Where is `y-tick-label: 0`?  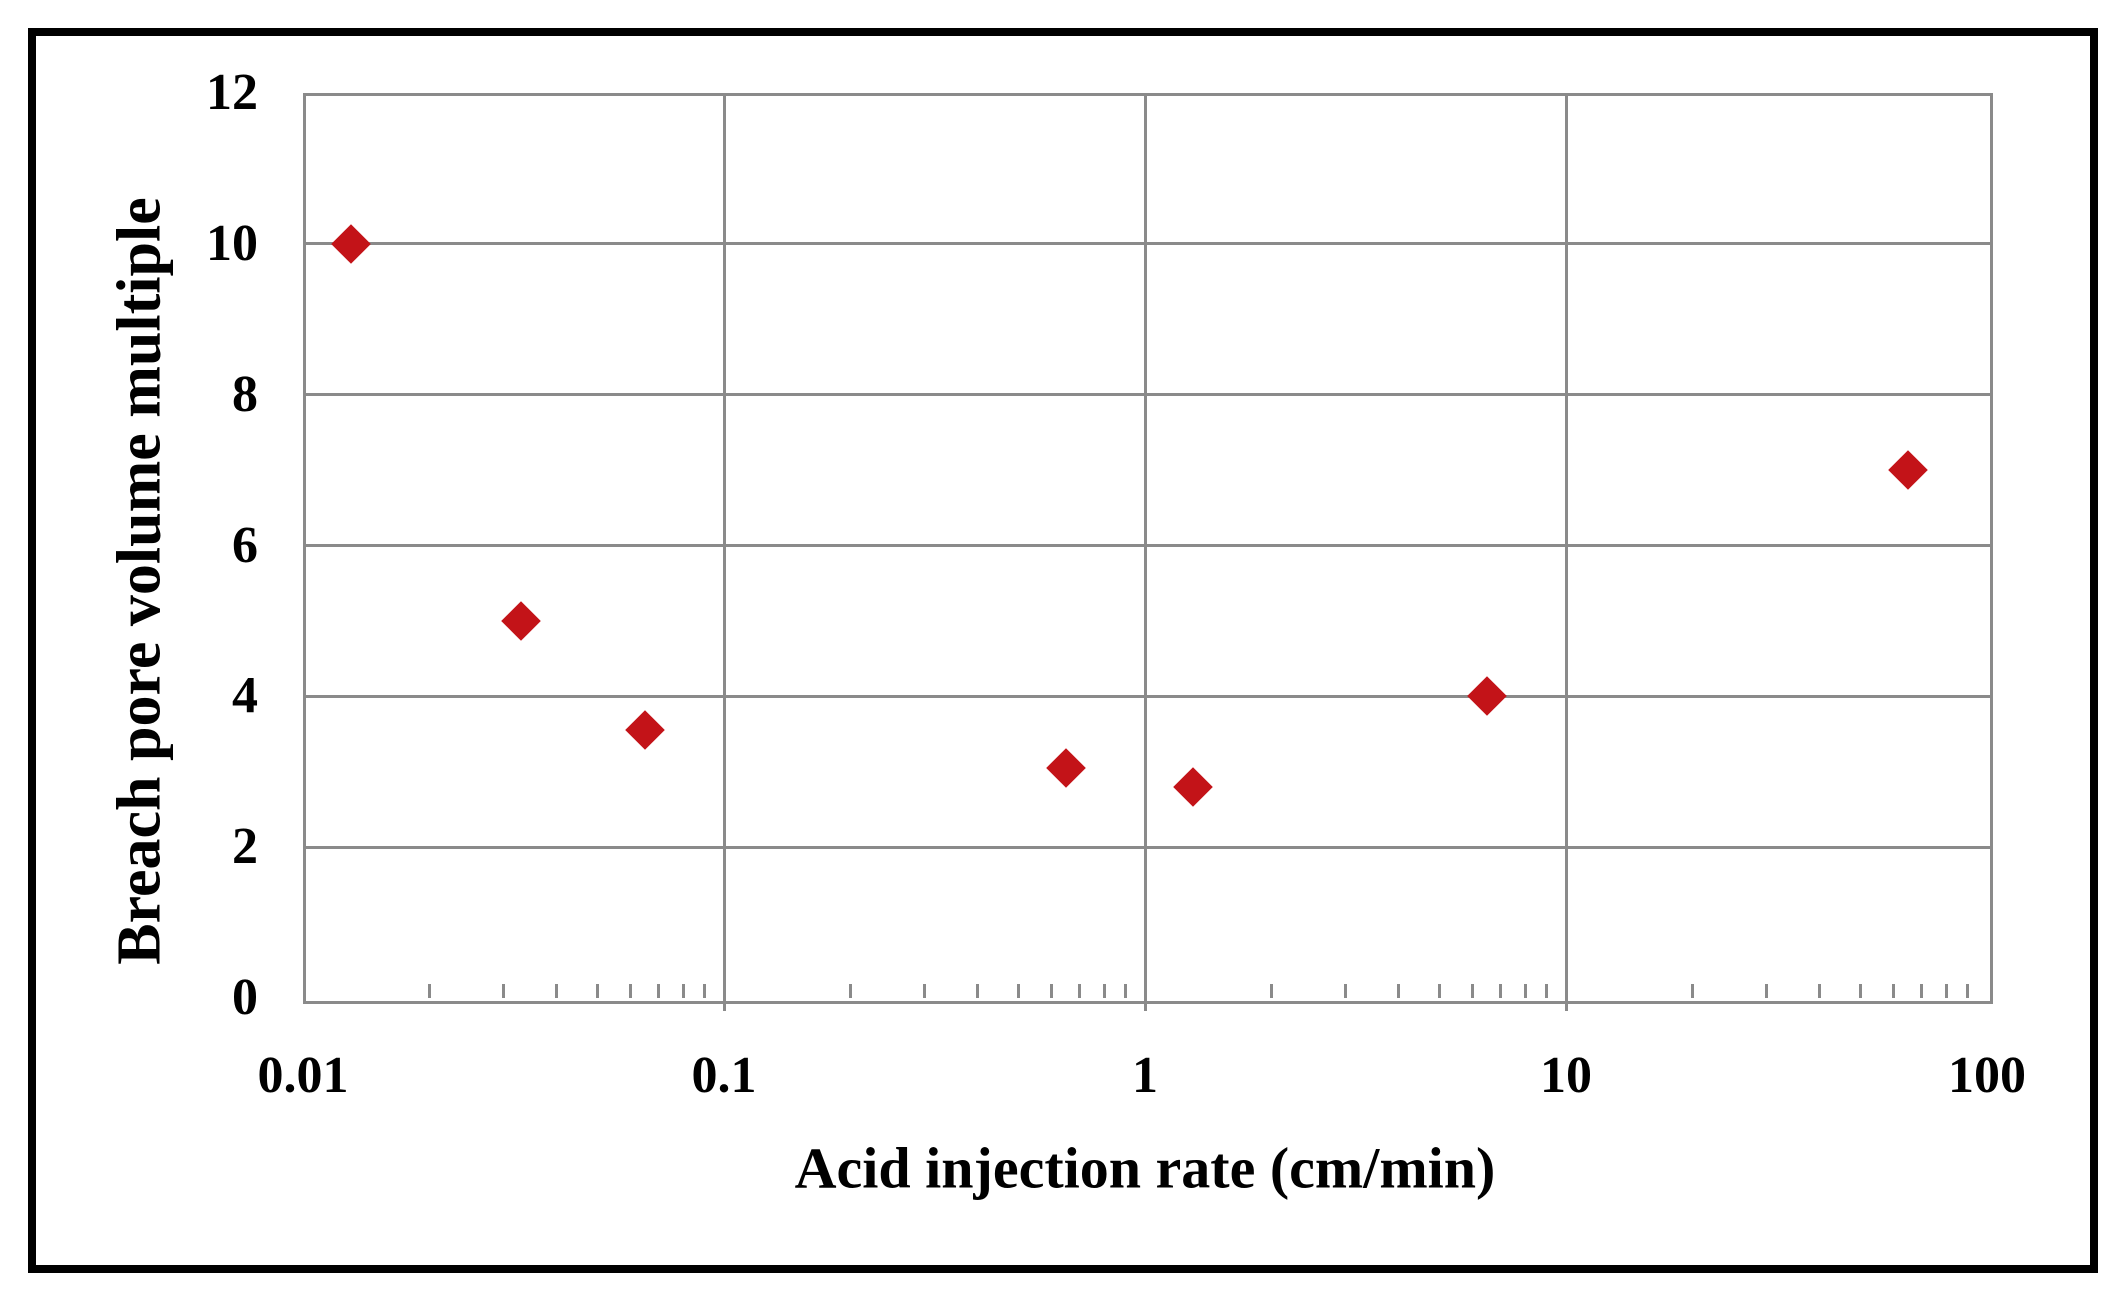
y-tick-label: 0 is located at coordinates (245, 997).